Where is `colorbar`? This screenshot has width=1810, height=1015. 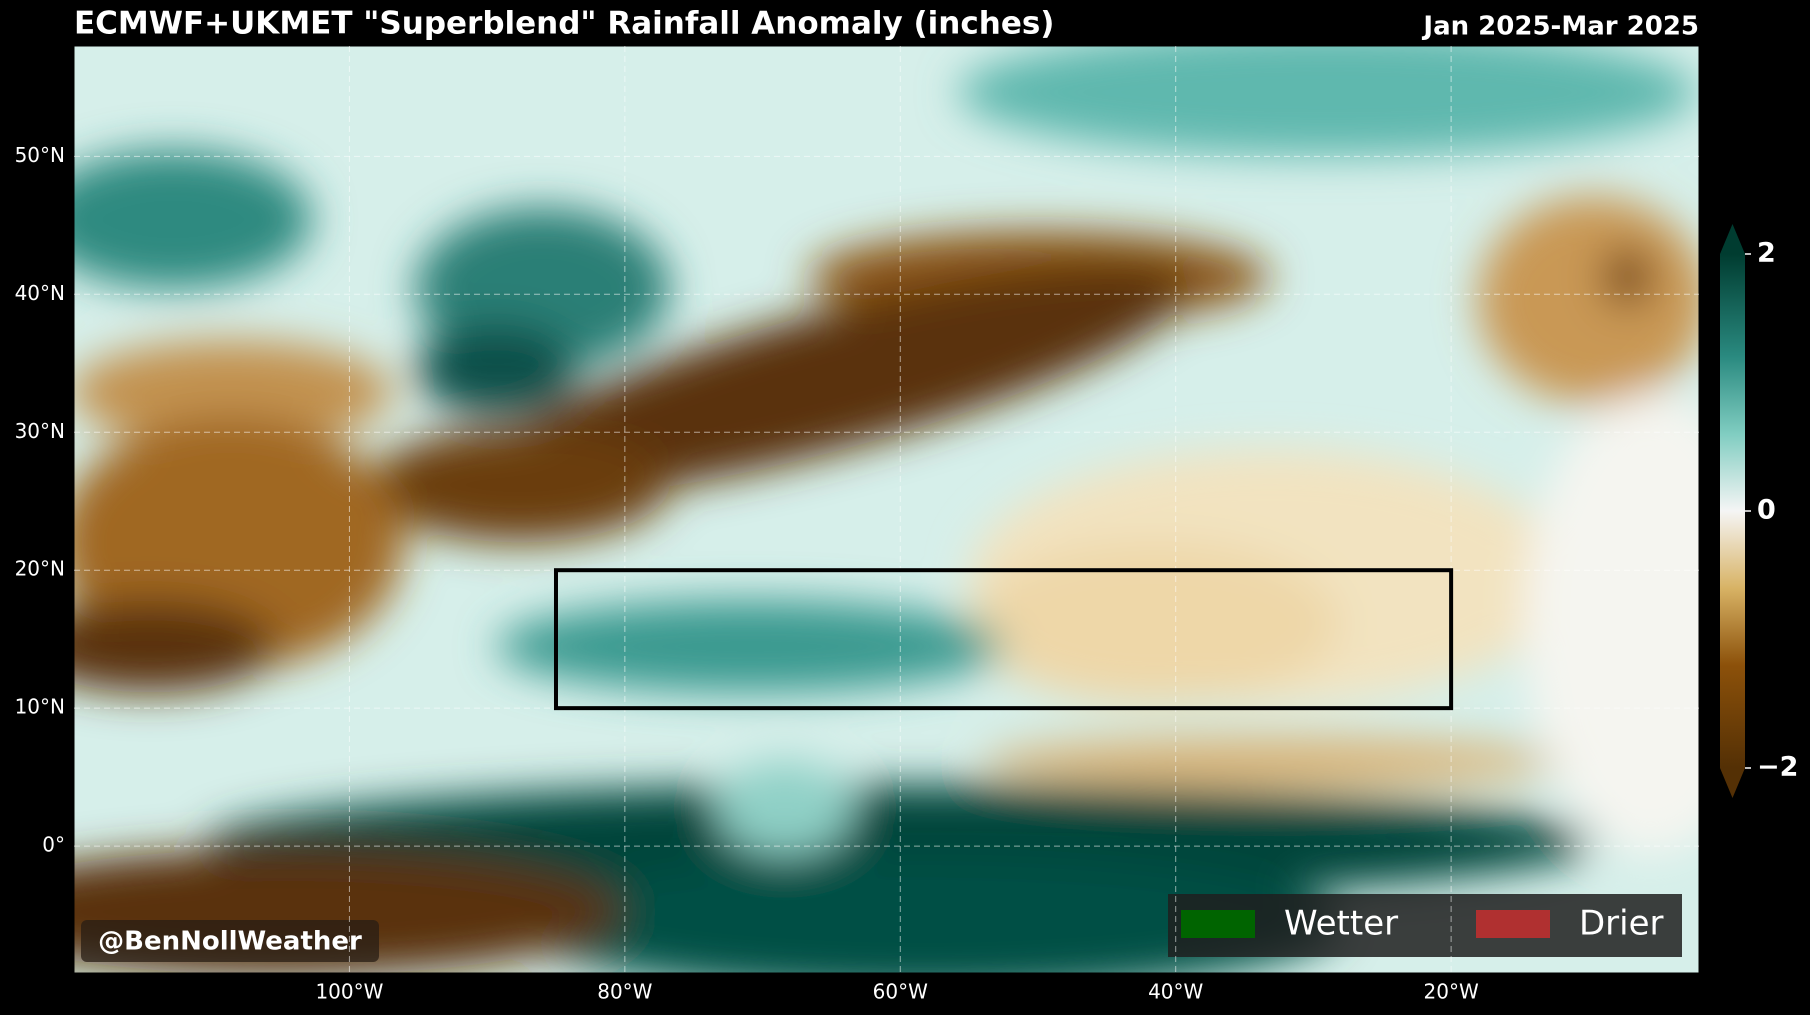
colorbar is located at coordinates (1732, 511).